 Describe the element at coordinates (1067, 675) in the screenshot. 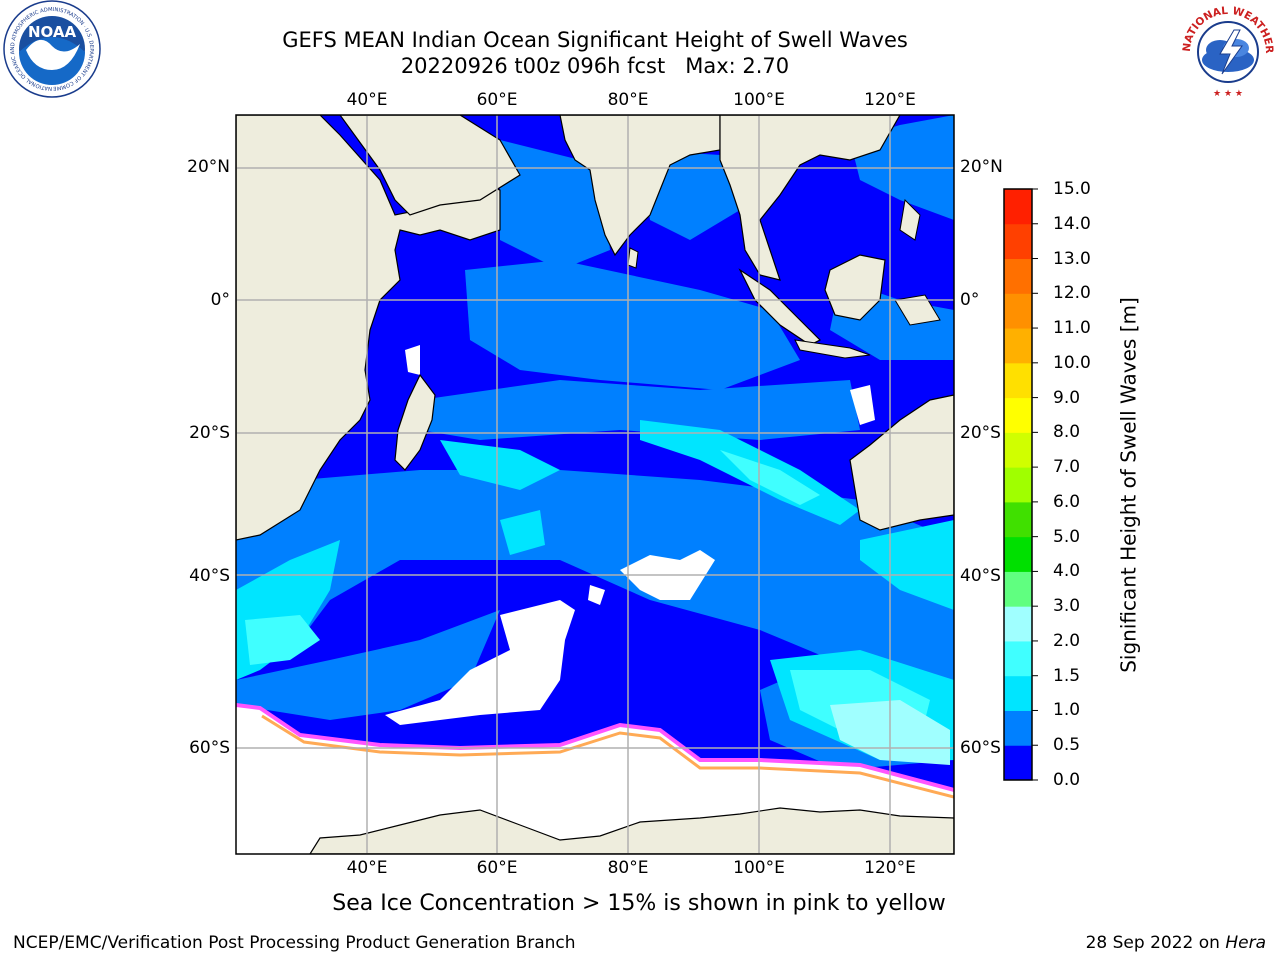

I see `colorbar-tick-label: 1.5` at that location.